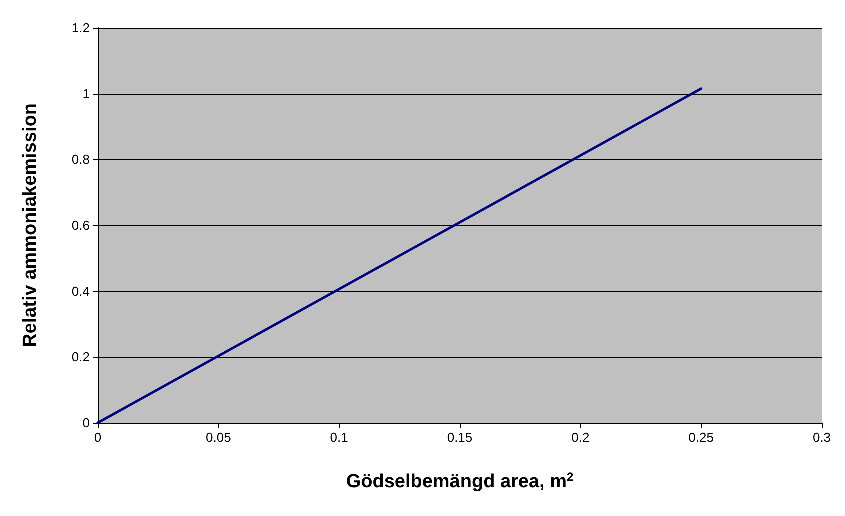 The height and width of the screenshot is (516, 845). What do you see at coordinates (81, 291) in the screenshot?
I see `y-tick-label: 0.4` at bounding box center [81, 291].